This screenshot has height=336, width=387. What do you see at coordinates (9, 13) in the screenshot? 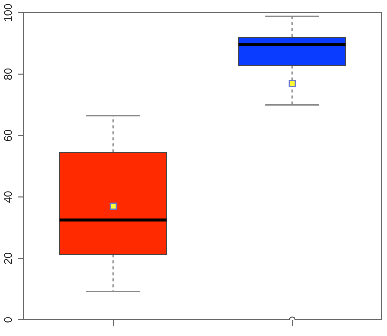
I see `y-tick-label: 100` at bounding box center [9, 13].